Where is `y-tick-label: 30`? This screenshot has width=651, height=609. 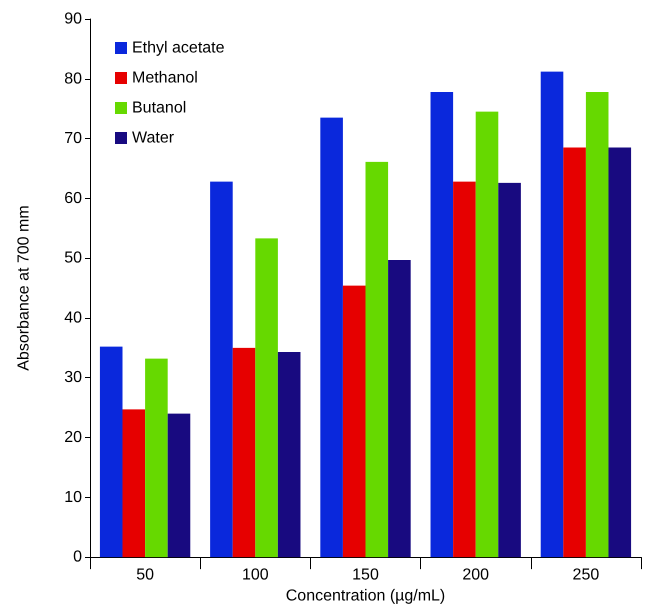 y-tick-label: 30 is located at coordinates (73, 377).